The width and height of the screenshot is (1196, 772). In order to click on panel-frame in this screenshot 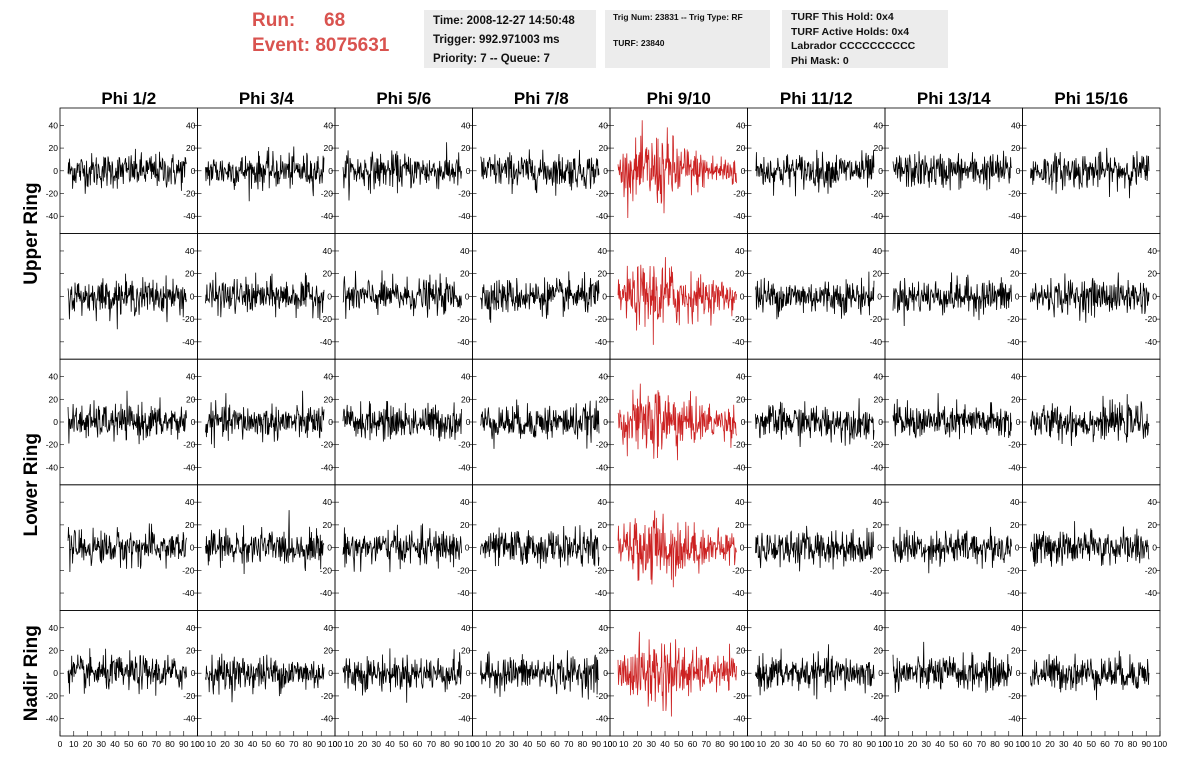, I will do `click(1091, 547)`.